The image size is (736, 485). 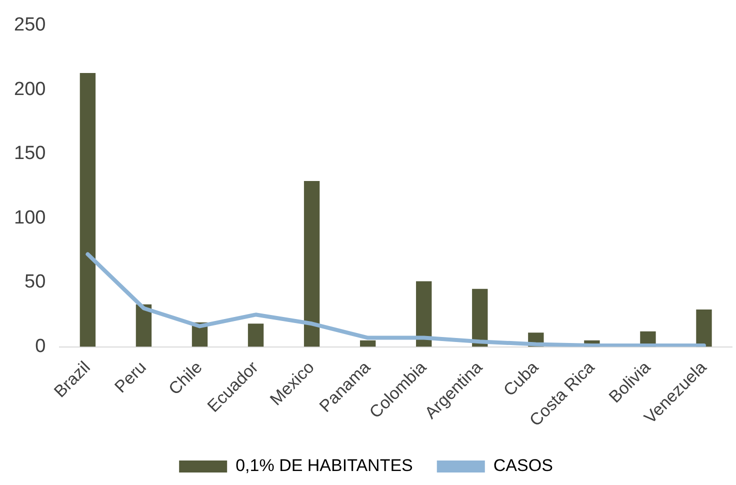 What do you see at coordinates (324, 466) in the screenshot?
I see `legend-label: 0,1% DE HABITANTES` at bounding box center [324, 466].